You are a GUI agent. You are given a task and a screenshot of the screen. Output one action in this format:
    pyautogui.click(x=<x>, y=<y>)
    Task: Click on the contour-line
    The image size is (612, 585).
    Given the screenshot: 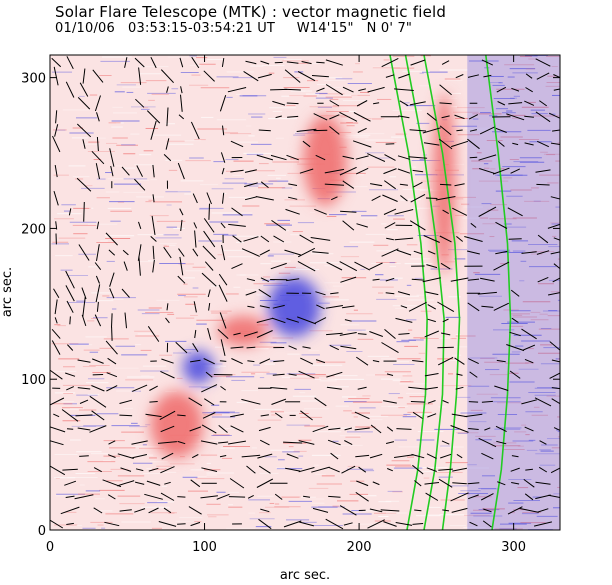 What is the action you would take?
    pyautogui.click(x=498, y=292)
    